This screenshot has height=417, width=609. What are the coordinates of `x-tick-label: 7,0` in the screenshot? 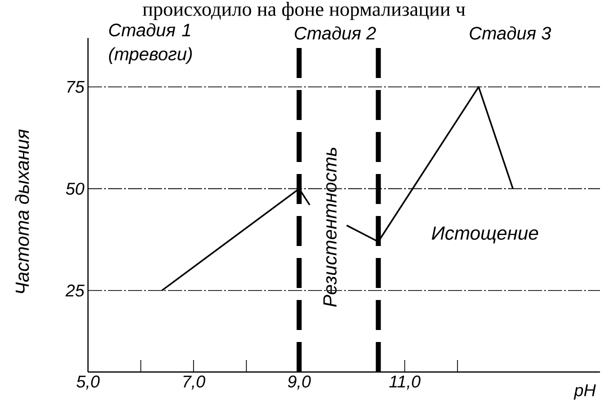 It's located at (195, 383).